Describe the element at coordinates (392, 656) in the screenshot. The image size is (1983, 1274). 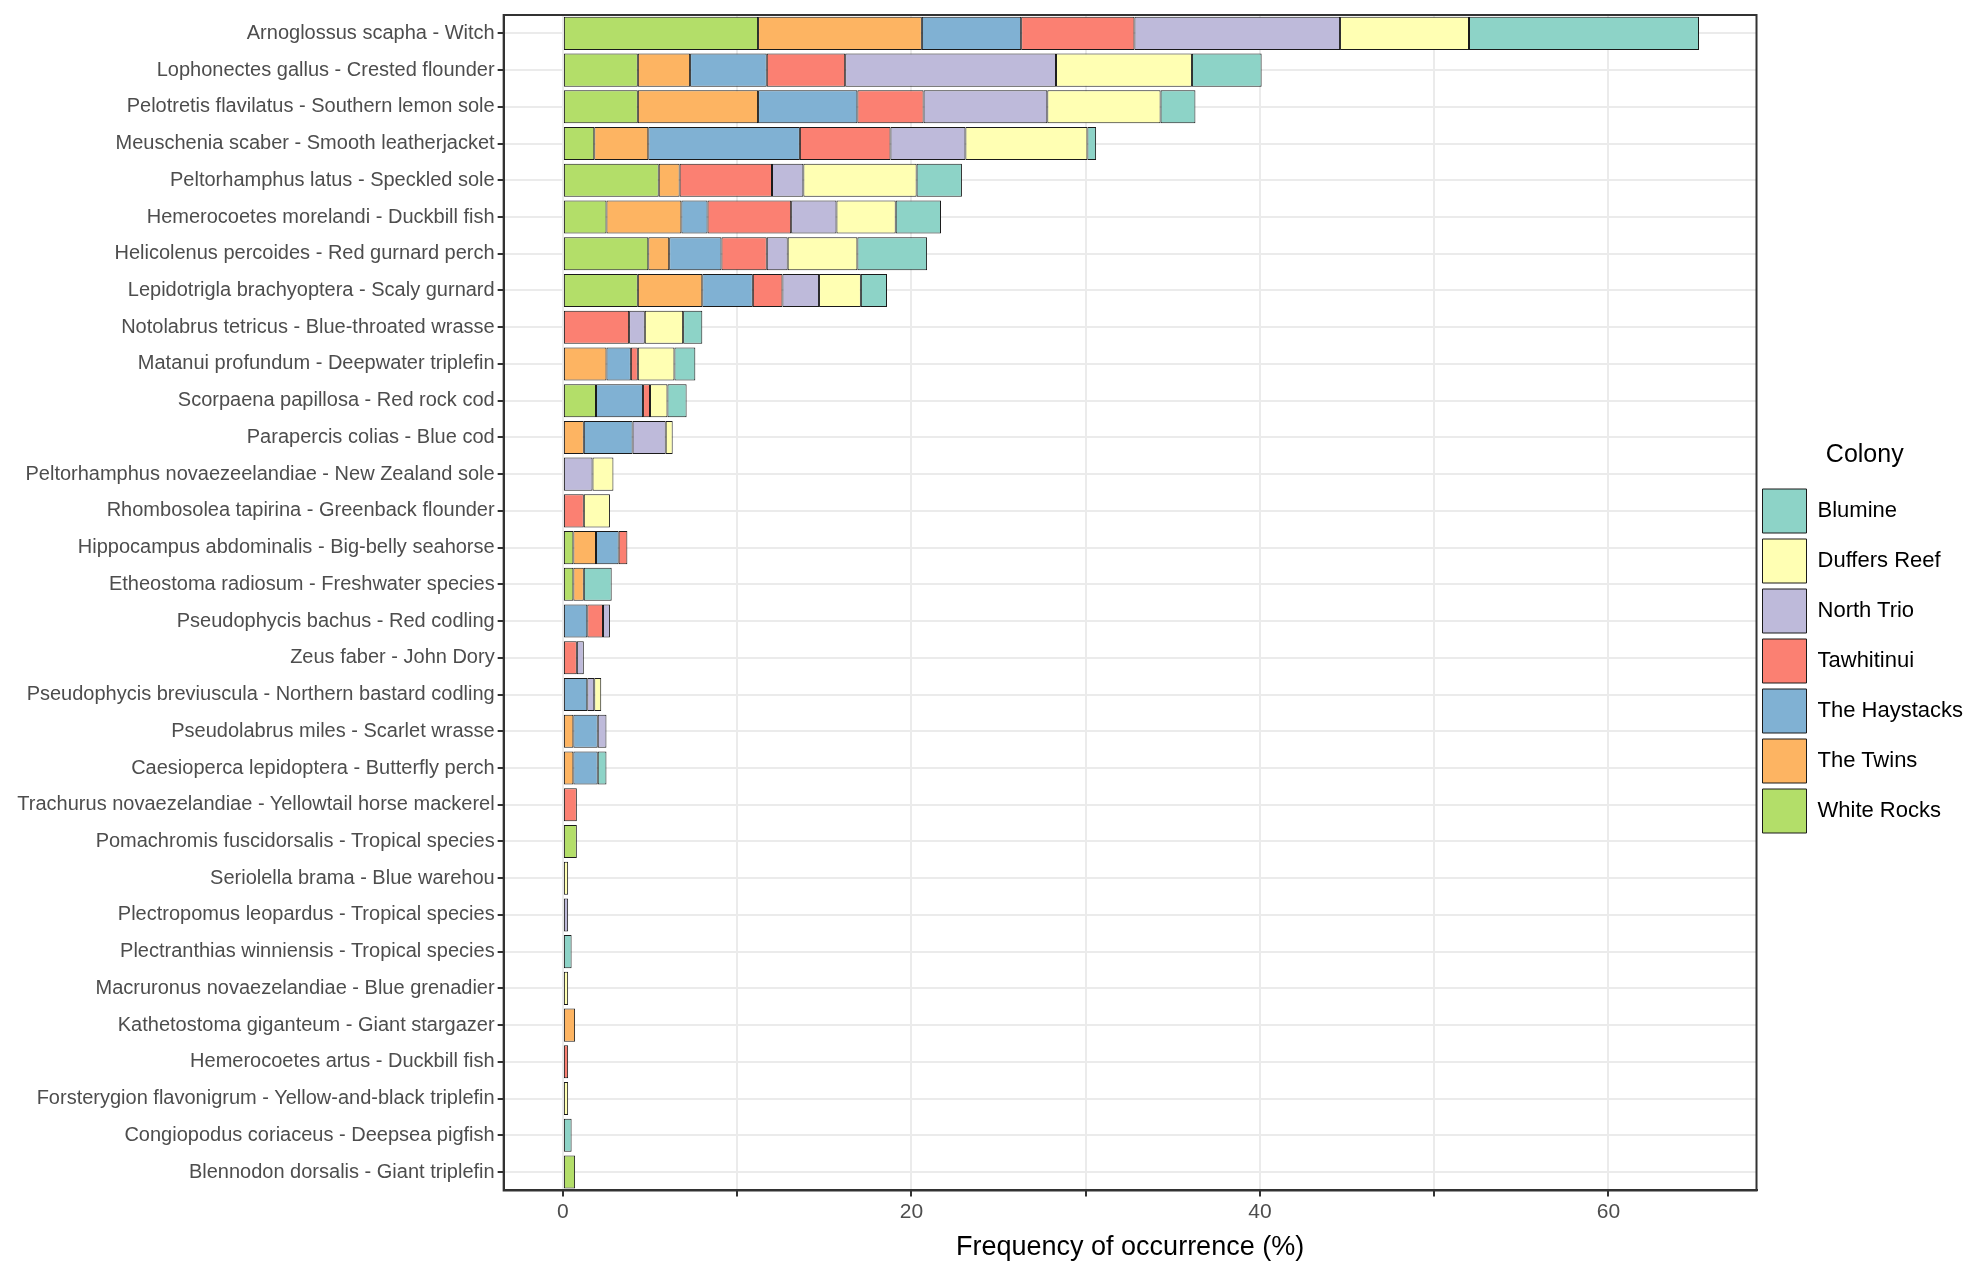
I see `y-tick-label: Zeus faber - John Dory` at that location.